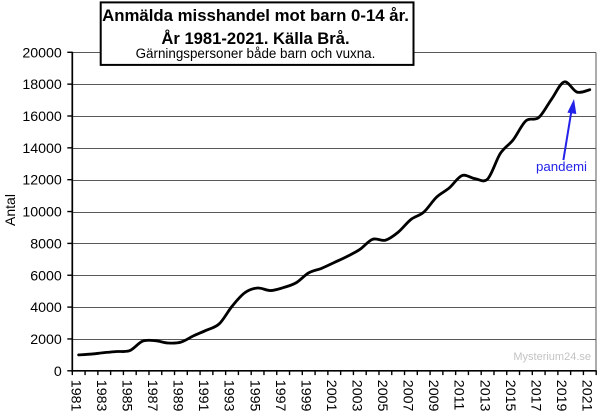 This screenshot has width=600, height=419. What do you see at coordinates (535, 396) in the screenshot?
I see `svg-text: 2017` at bounding box center [535, 396].